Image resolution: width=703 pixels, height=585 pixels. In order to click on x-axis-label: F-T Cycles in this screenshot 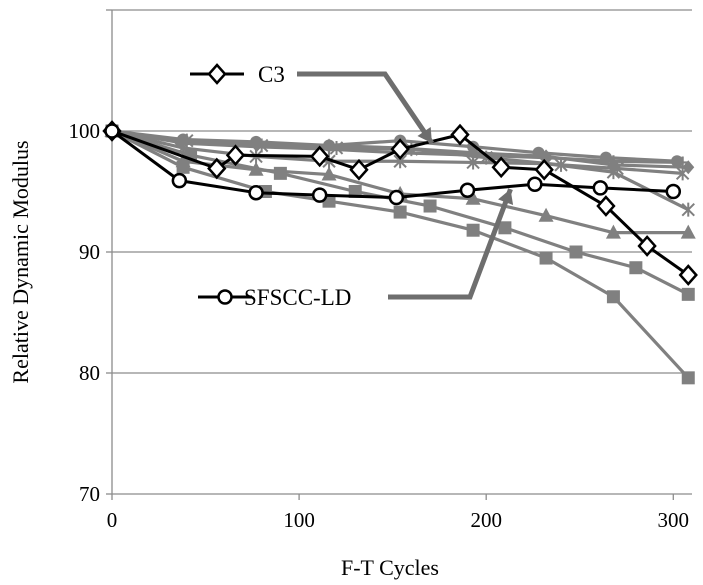, I will do `click(390, 567)`.